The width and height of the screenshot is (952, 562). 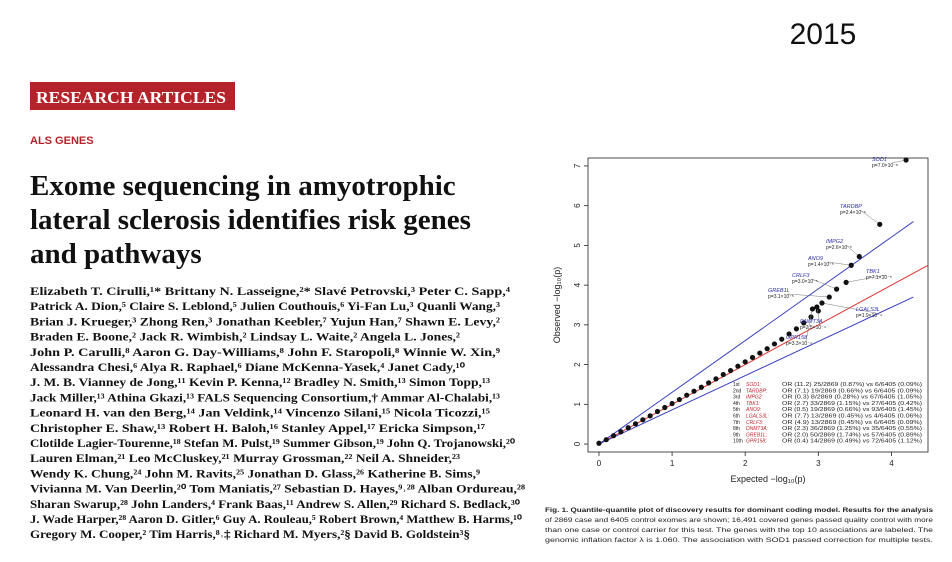 What do you see at coordinates (577, 443) in the screenshot?
I see `y-tick-label: 0` at bounding box center [577, 443].